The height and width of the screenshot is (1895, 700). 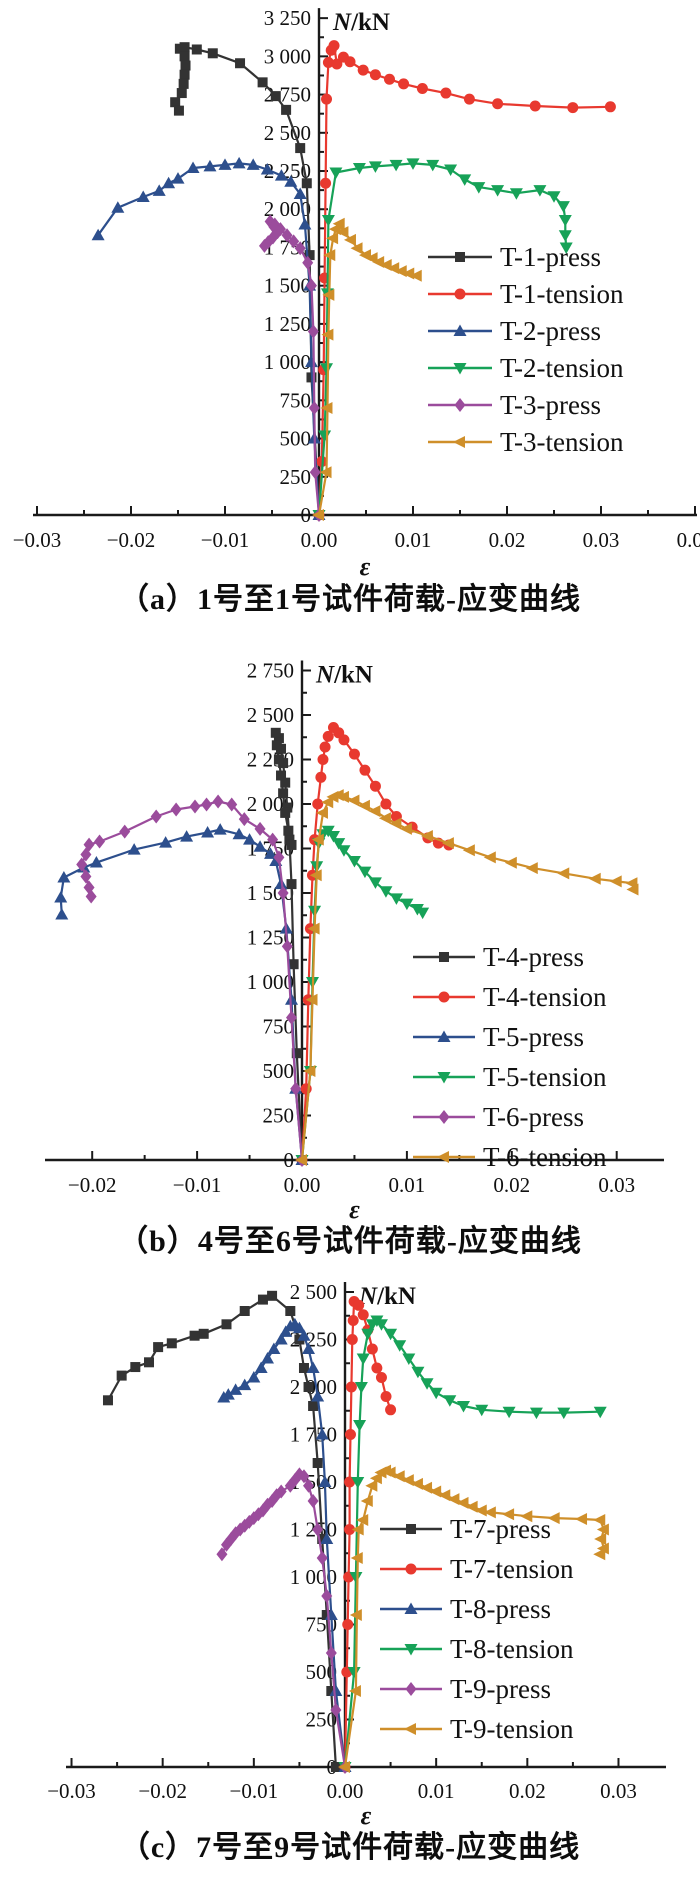 I want to click on series-T-1-tension, so click(x=464, y=280).